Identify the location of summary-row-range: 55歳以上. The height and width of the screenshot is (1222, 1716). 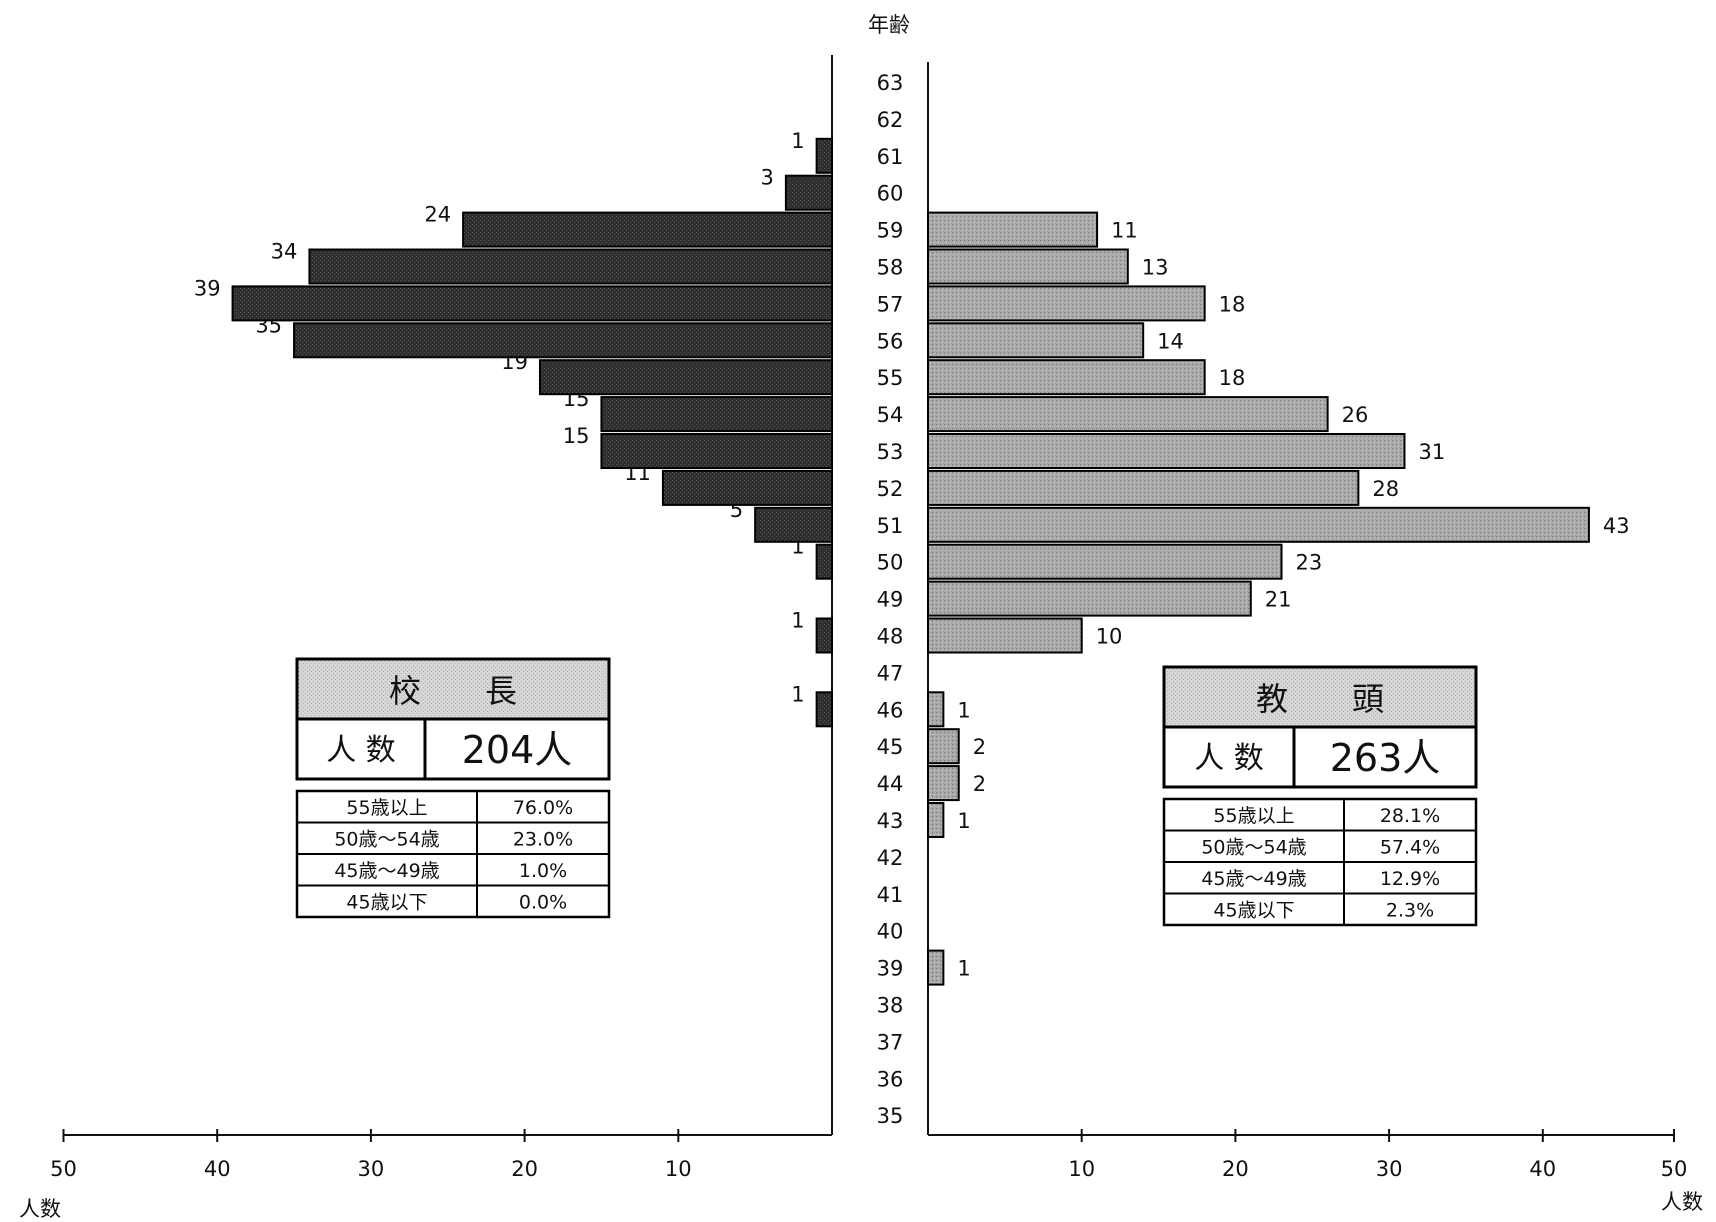
(386, 808).